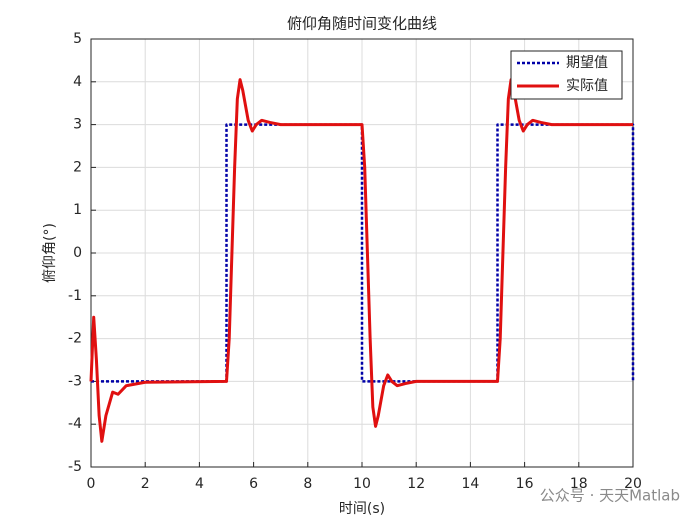 The image size is (700, 525). Describe the element at coordinates (77, 39) in the screenshot. I see `y-tick-label: 5` at that location.